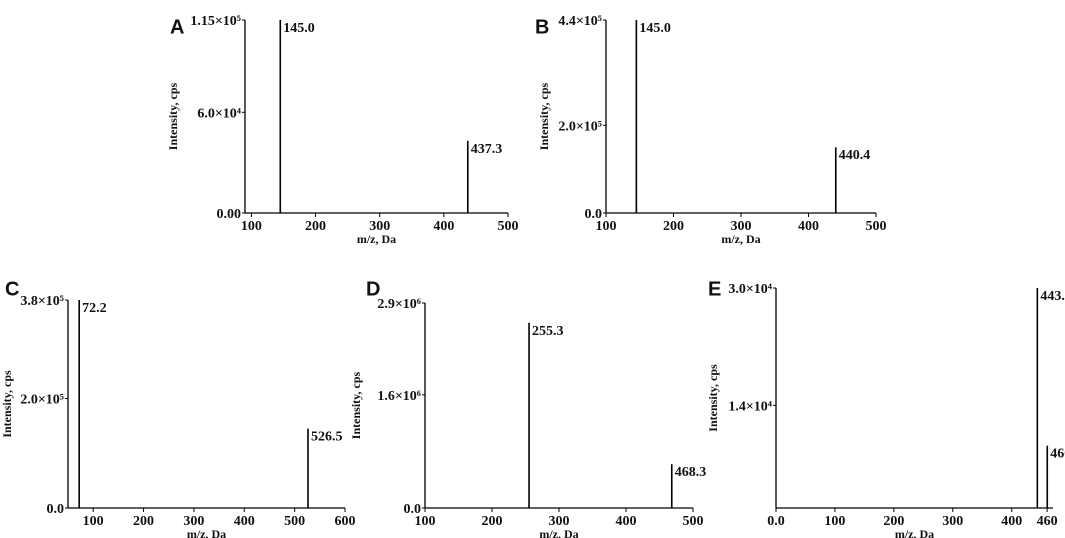  I want to click on panel-e-letter: E, so click(714, 290).